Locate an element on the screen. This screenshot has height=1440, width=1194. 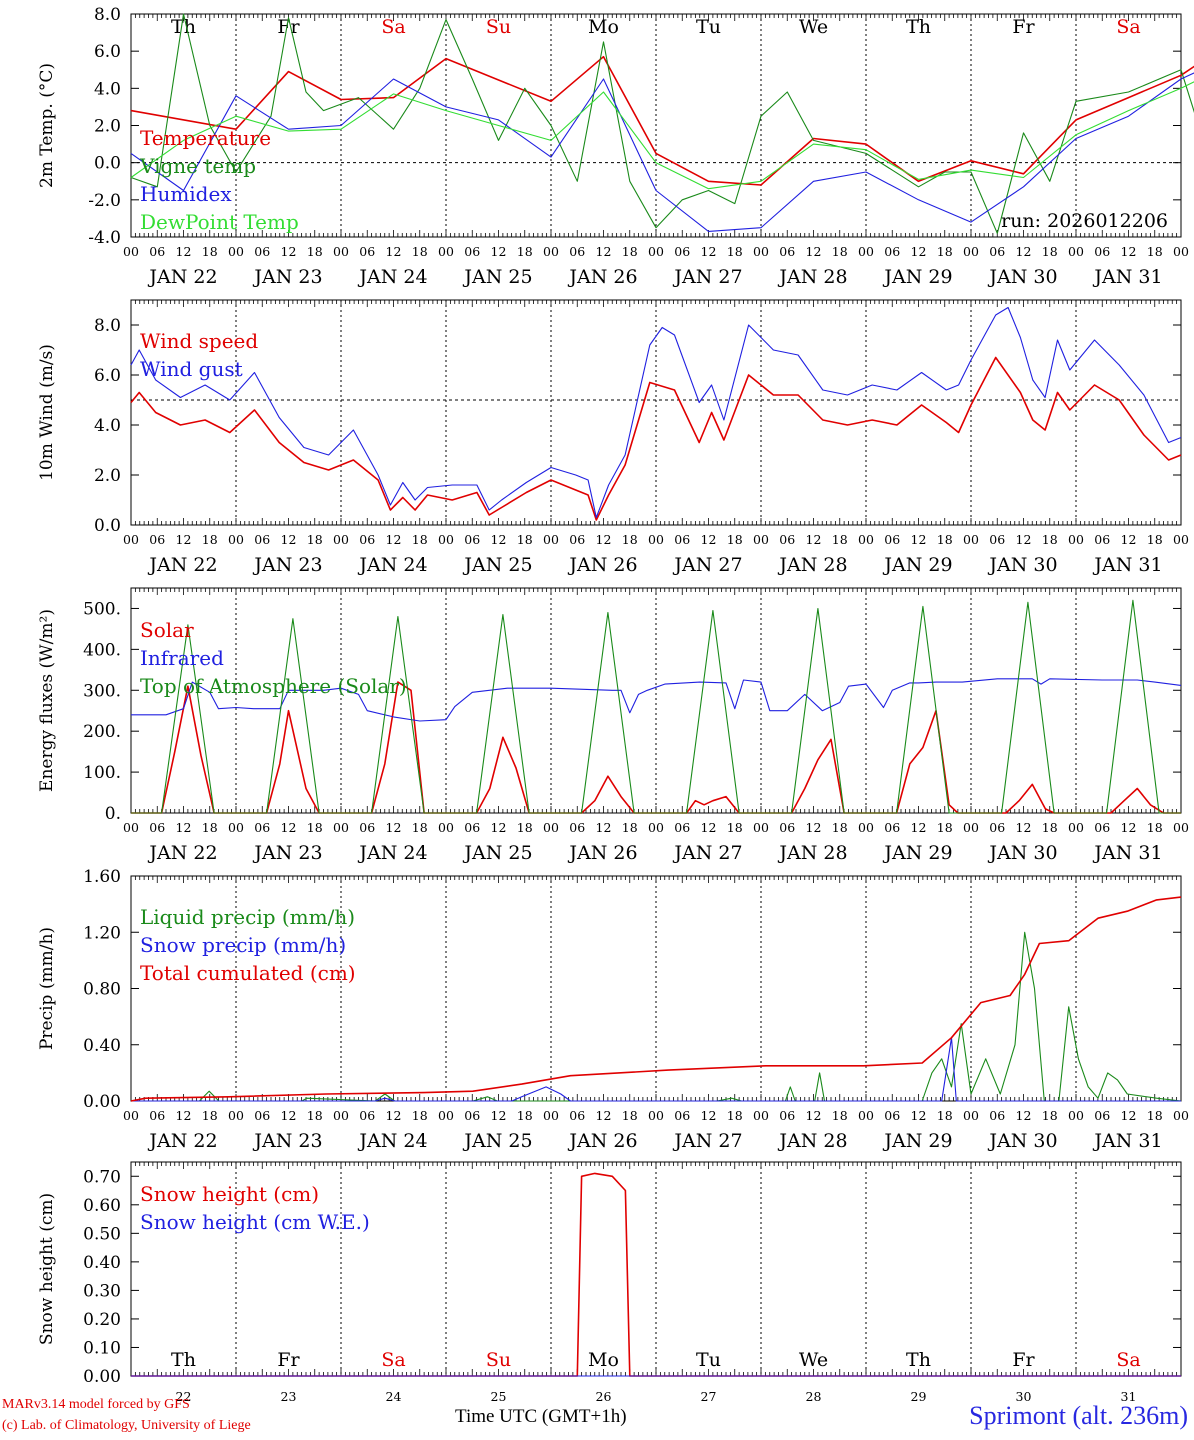
y-tick-label: 0. is located at coordinates (113, 814).